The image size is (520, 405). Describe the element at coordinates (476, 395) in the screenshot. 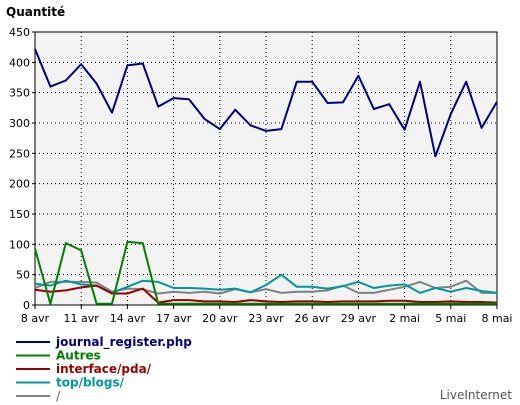

I see `credit-label: LiveInternet` at that location.